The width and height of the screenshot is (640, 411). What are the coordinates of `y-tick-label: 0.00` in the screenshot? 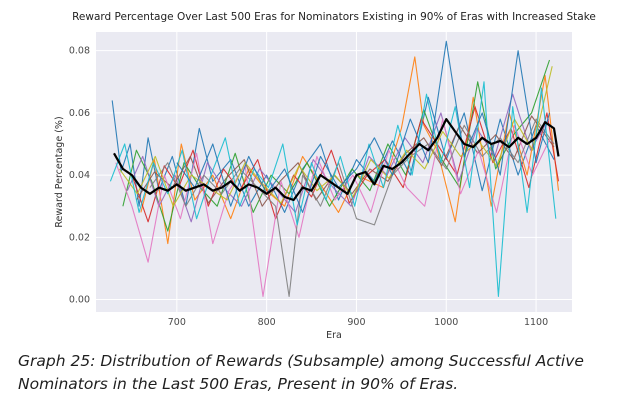 It's located at (79, 300).